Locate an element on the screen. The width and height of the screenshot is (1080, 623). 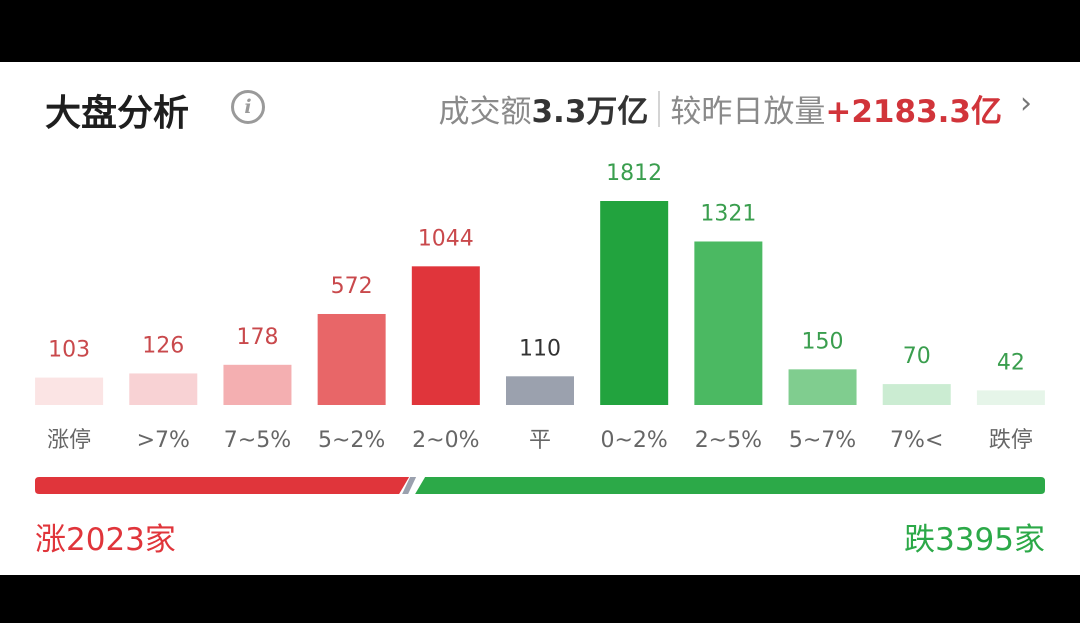
category-label: 7~5% is located at coordinates (257, 440).